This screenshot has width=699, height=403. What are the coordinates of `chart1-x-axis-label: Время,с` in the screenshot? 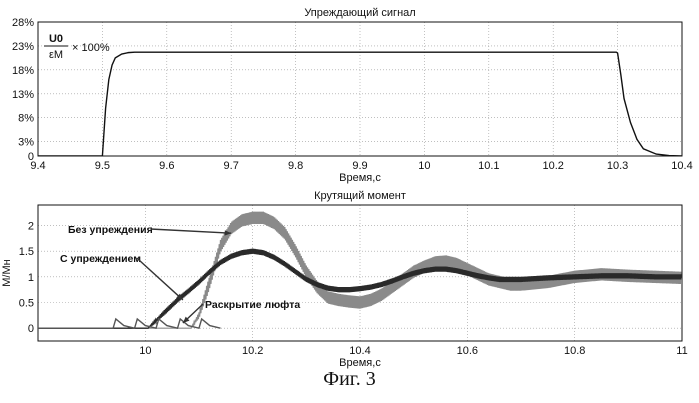 It's located at (360, 178).